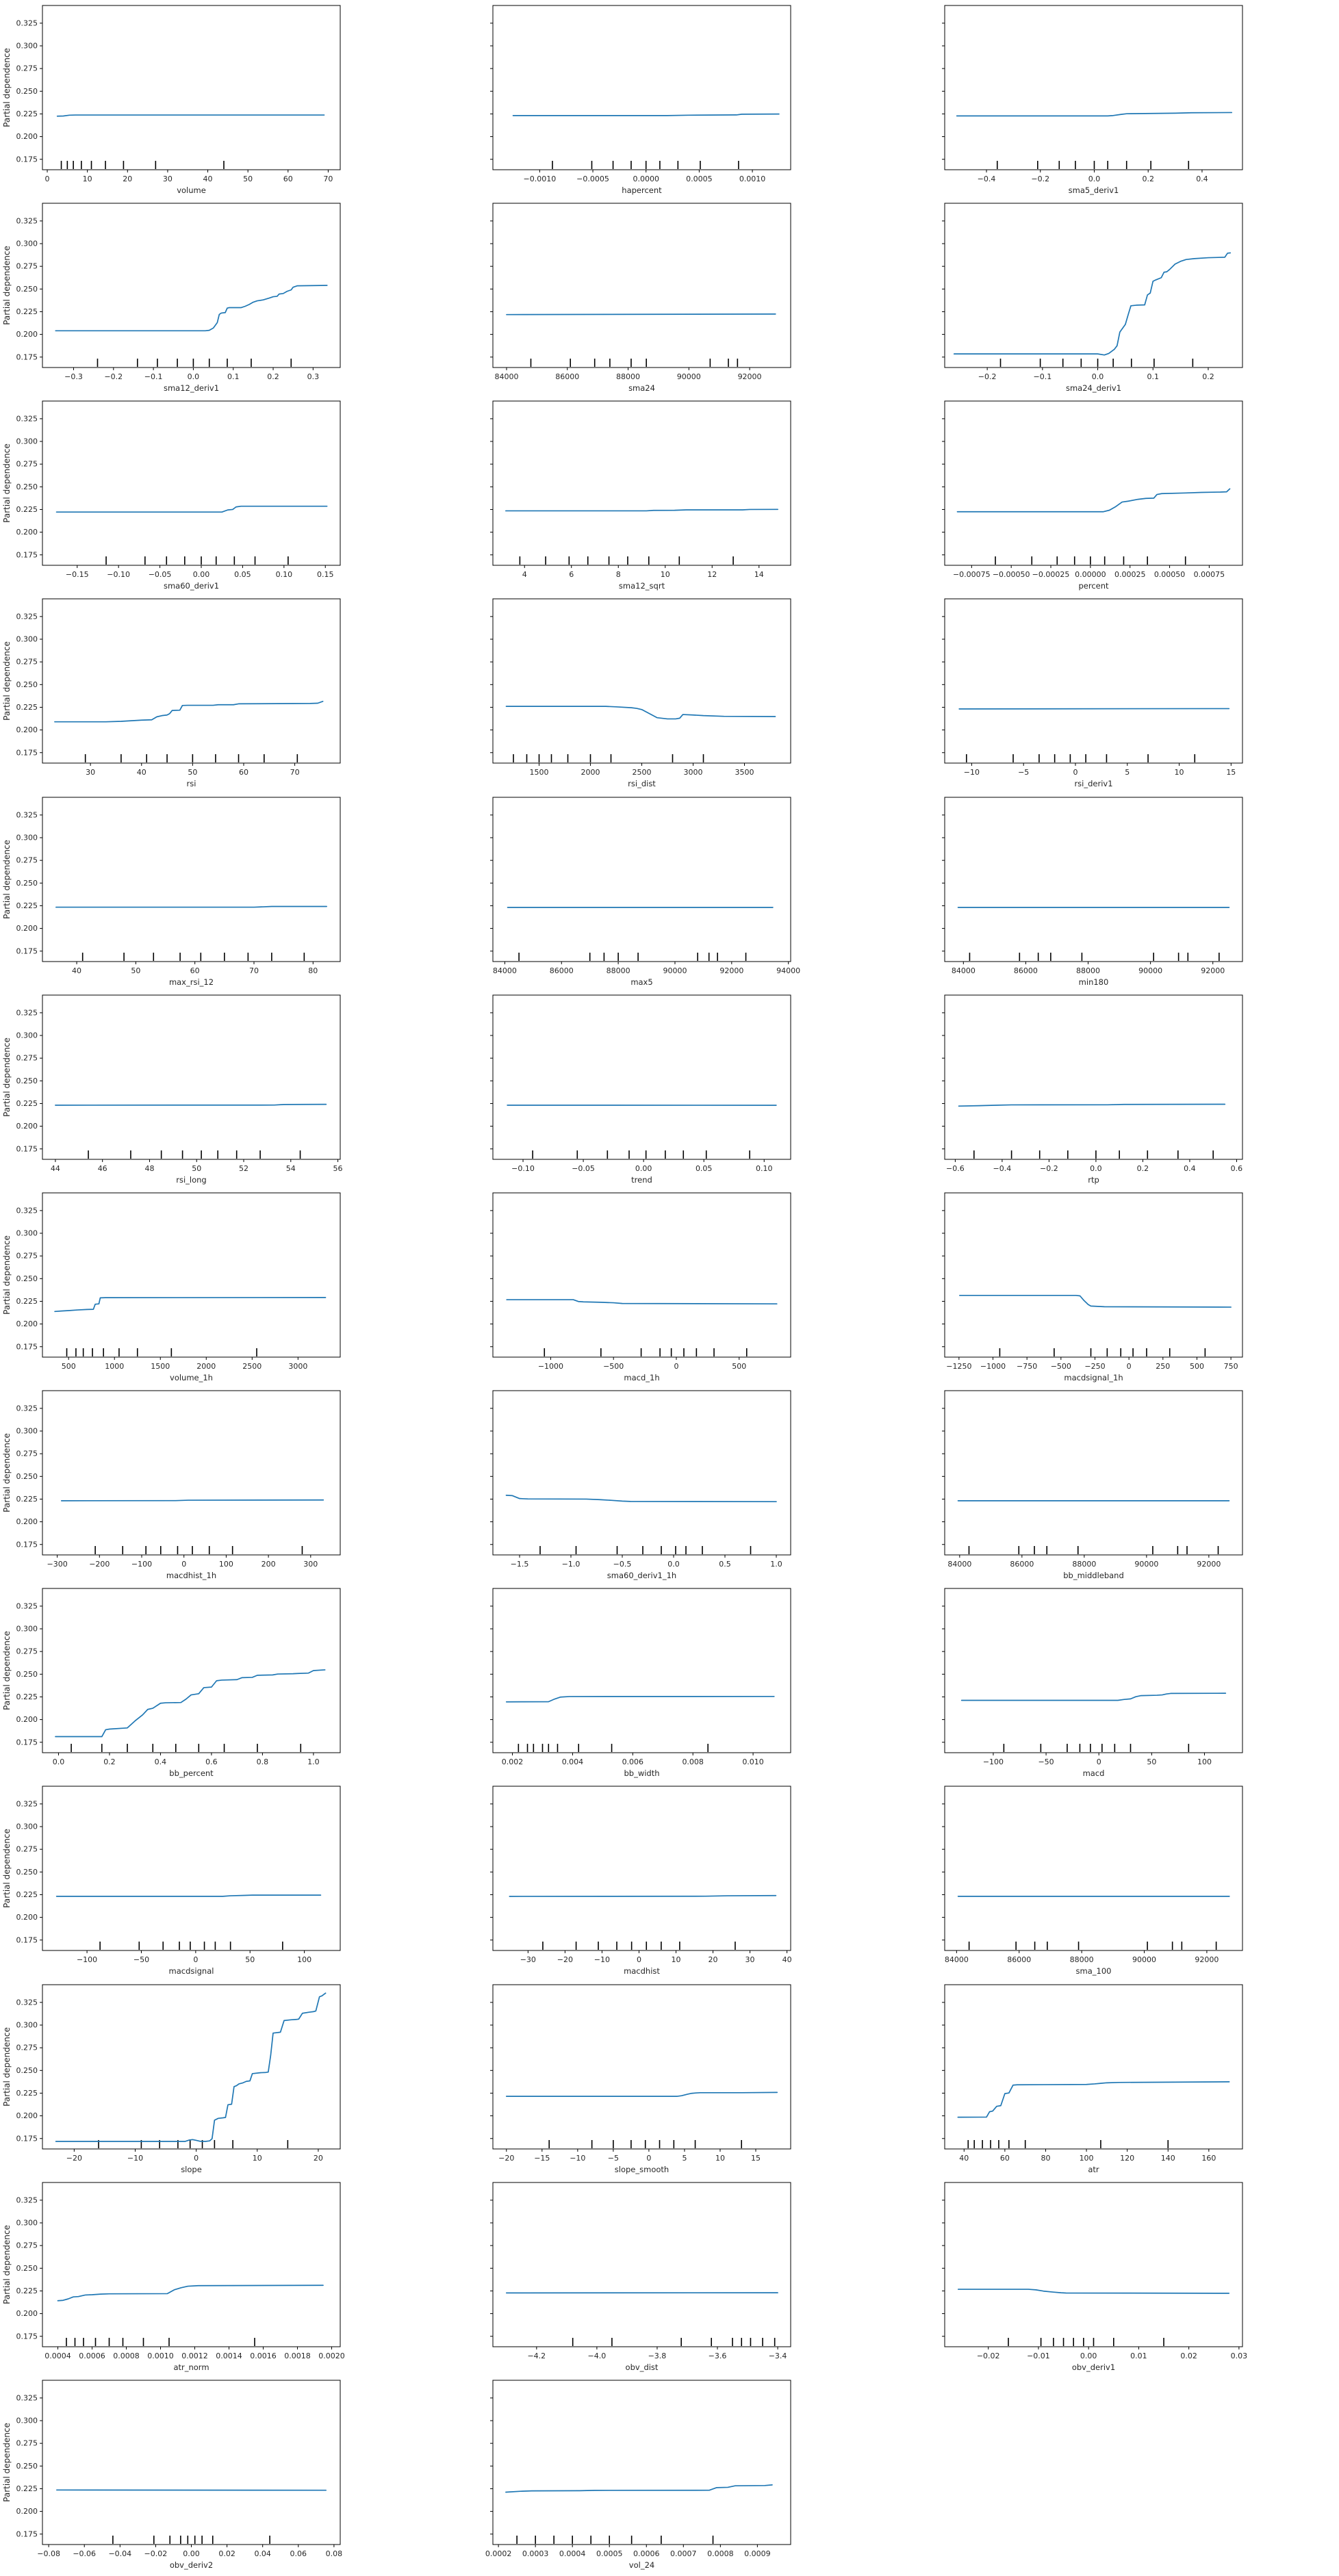  I want to click on x-tick-label: 0.01, so click(1138, 2356).